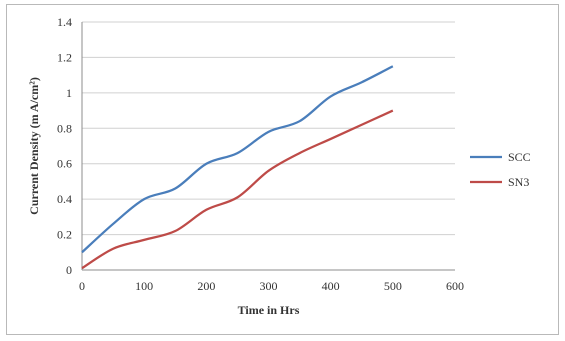 The image size is (565, 341). What do you see at coordinates (69, 270) in the screenshot?
I see `y-tick-label: 0` at bounding box center [69, 270].